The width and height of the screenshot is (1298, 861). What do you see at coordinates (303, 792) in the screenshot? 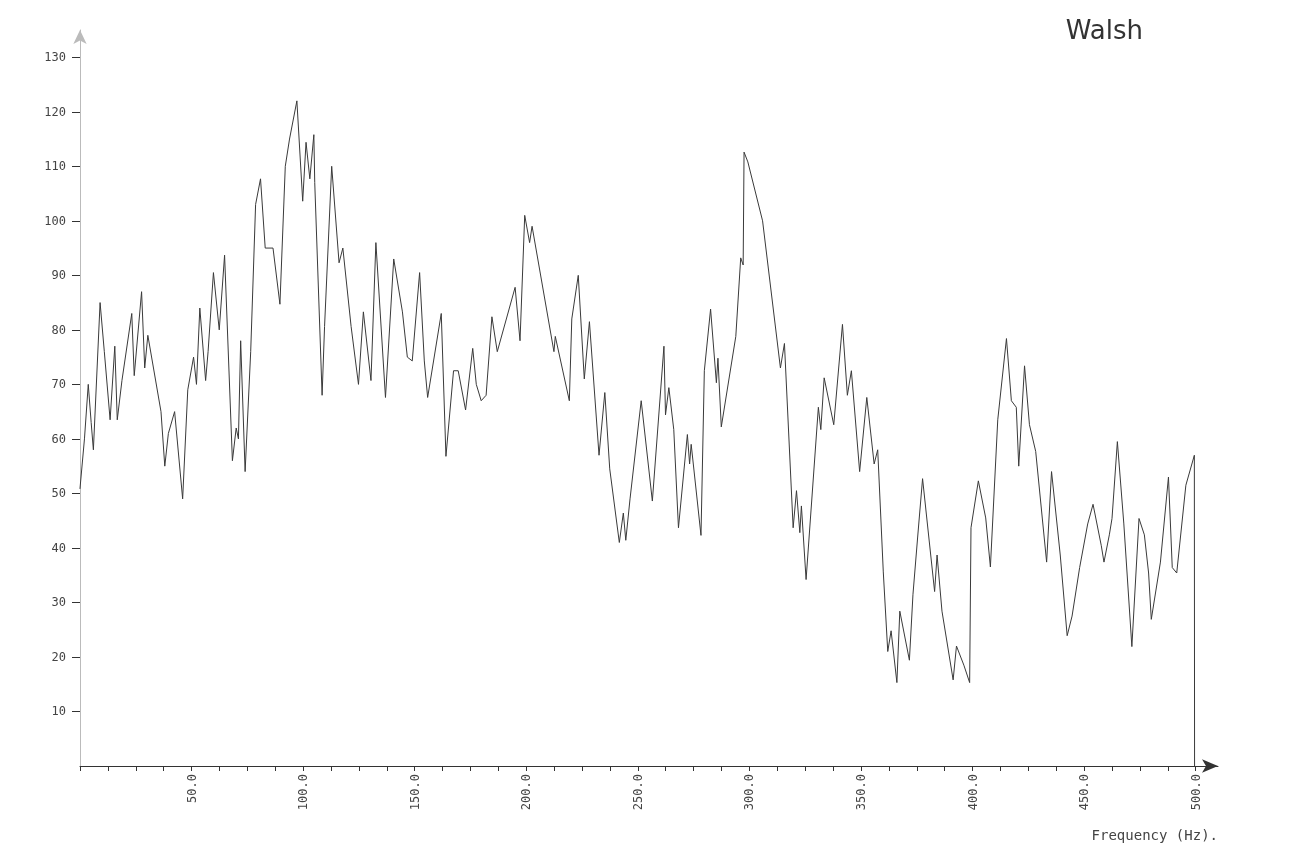
I see `x-tick-label: 100.0` at bounding box center [303, 792].